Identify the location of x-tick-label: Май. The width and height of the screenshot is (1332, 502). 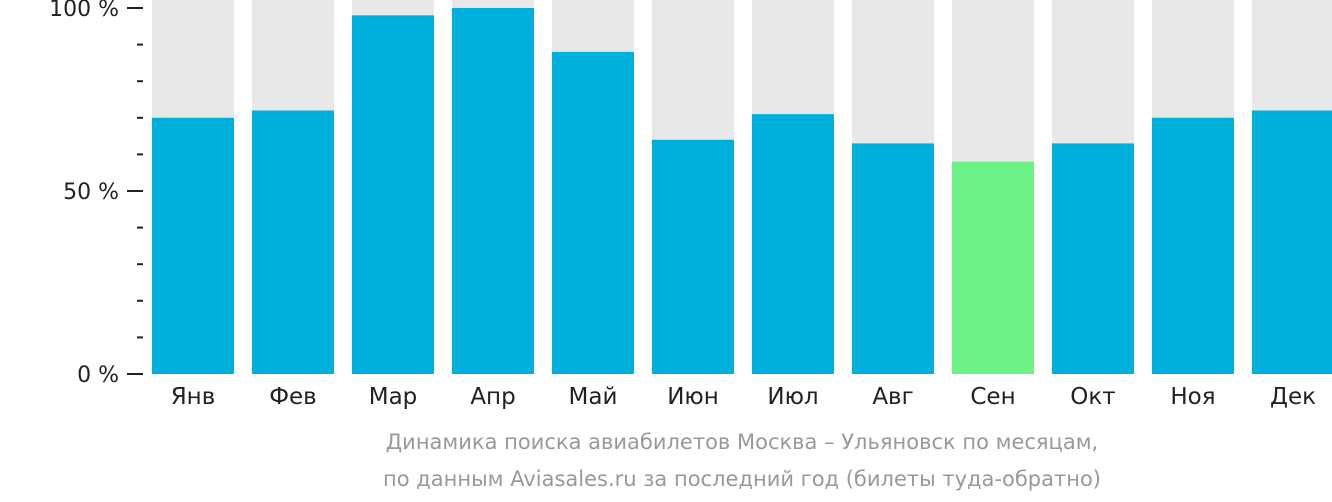
(593, 397).